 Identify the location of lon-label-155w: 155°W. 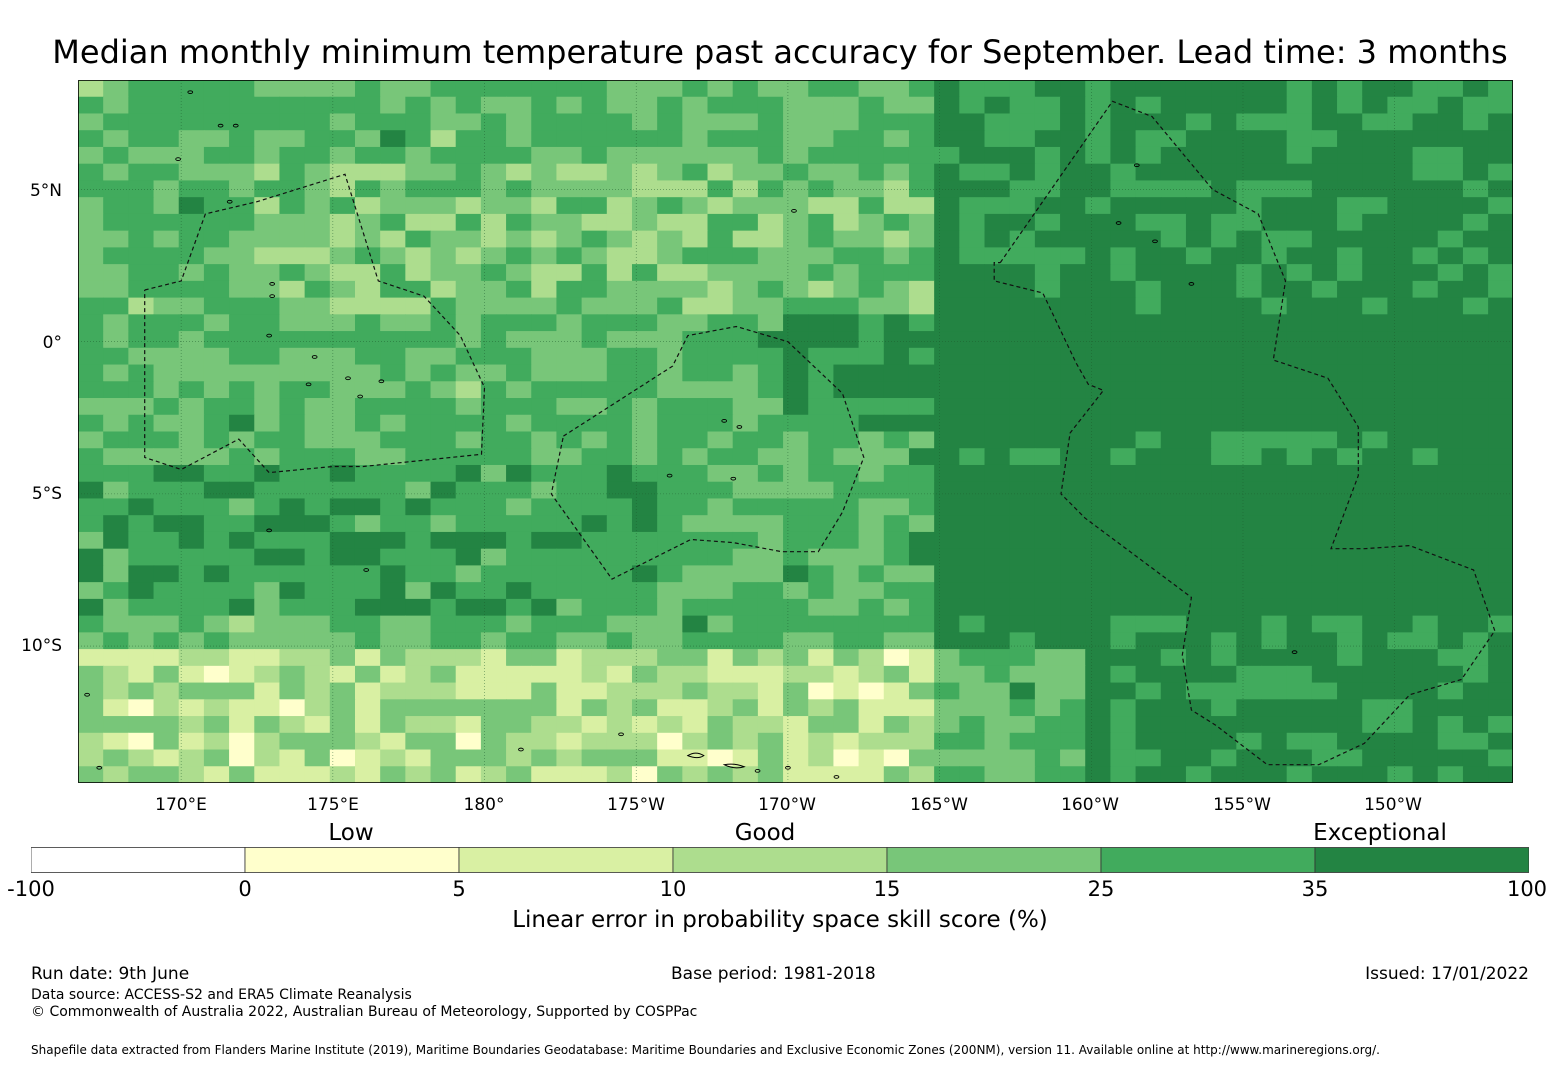
(1242, 805).